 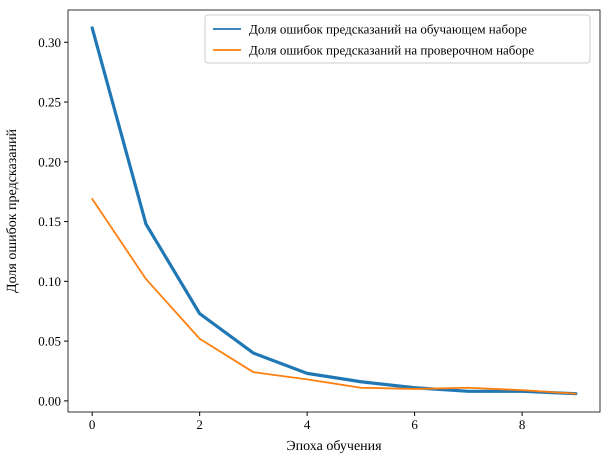 I want to click on x-tick-label: 8, so click(x=522, y=424).